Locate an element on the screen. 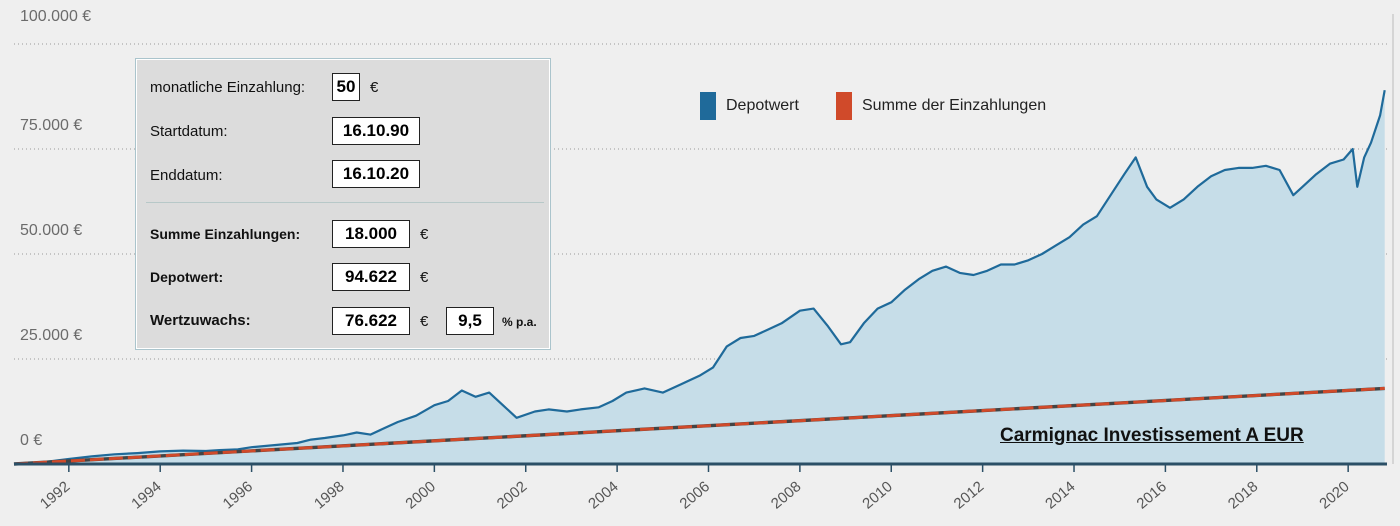 This screenshot has width=1400, height=526. sum-deposits-currency: € is located at coordinates (424, 234).